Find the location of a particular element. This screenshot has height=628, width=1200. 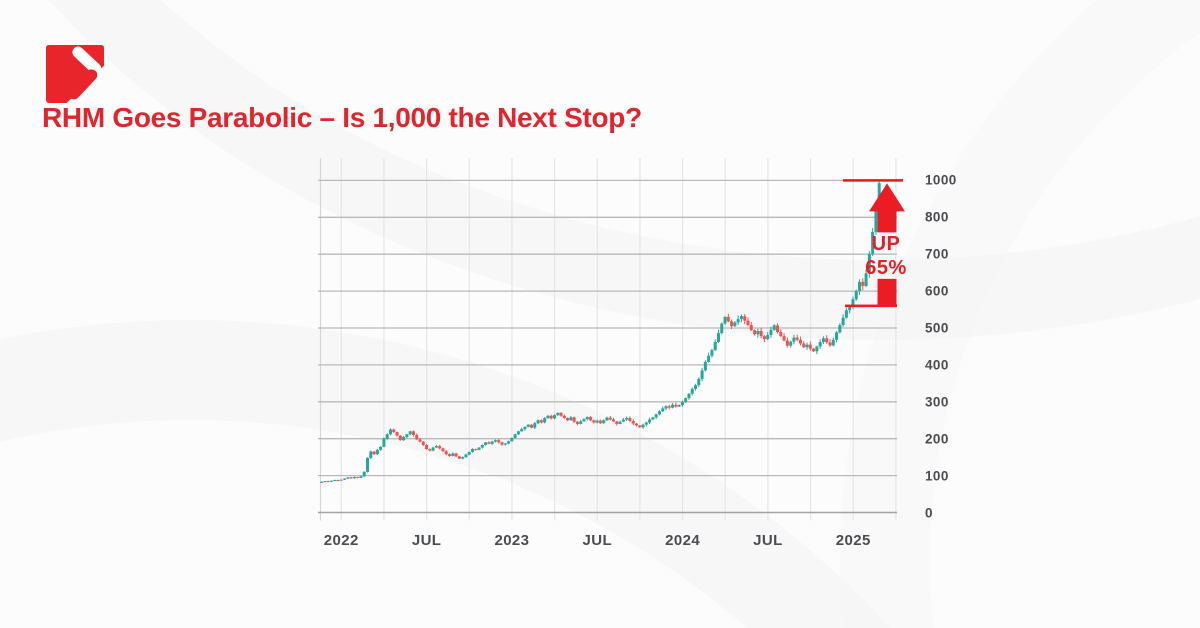

y-axis-label: 500 is located at coordinates (937, 328).